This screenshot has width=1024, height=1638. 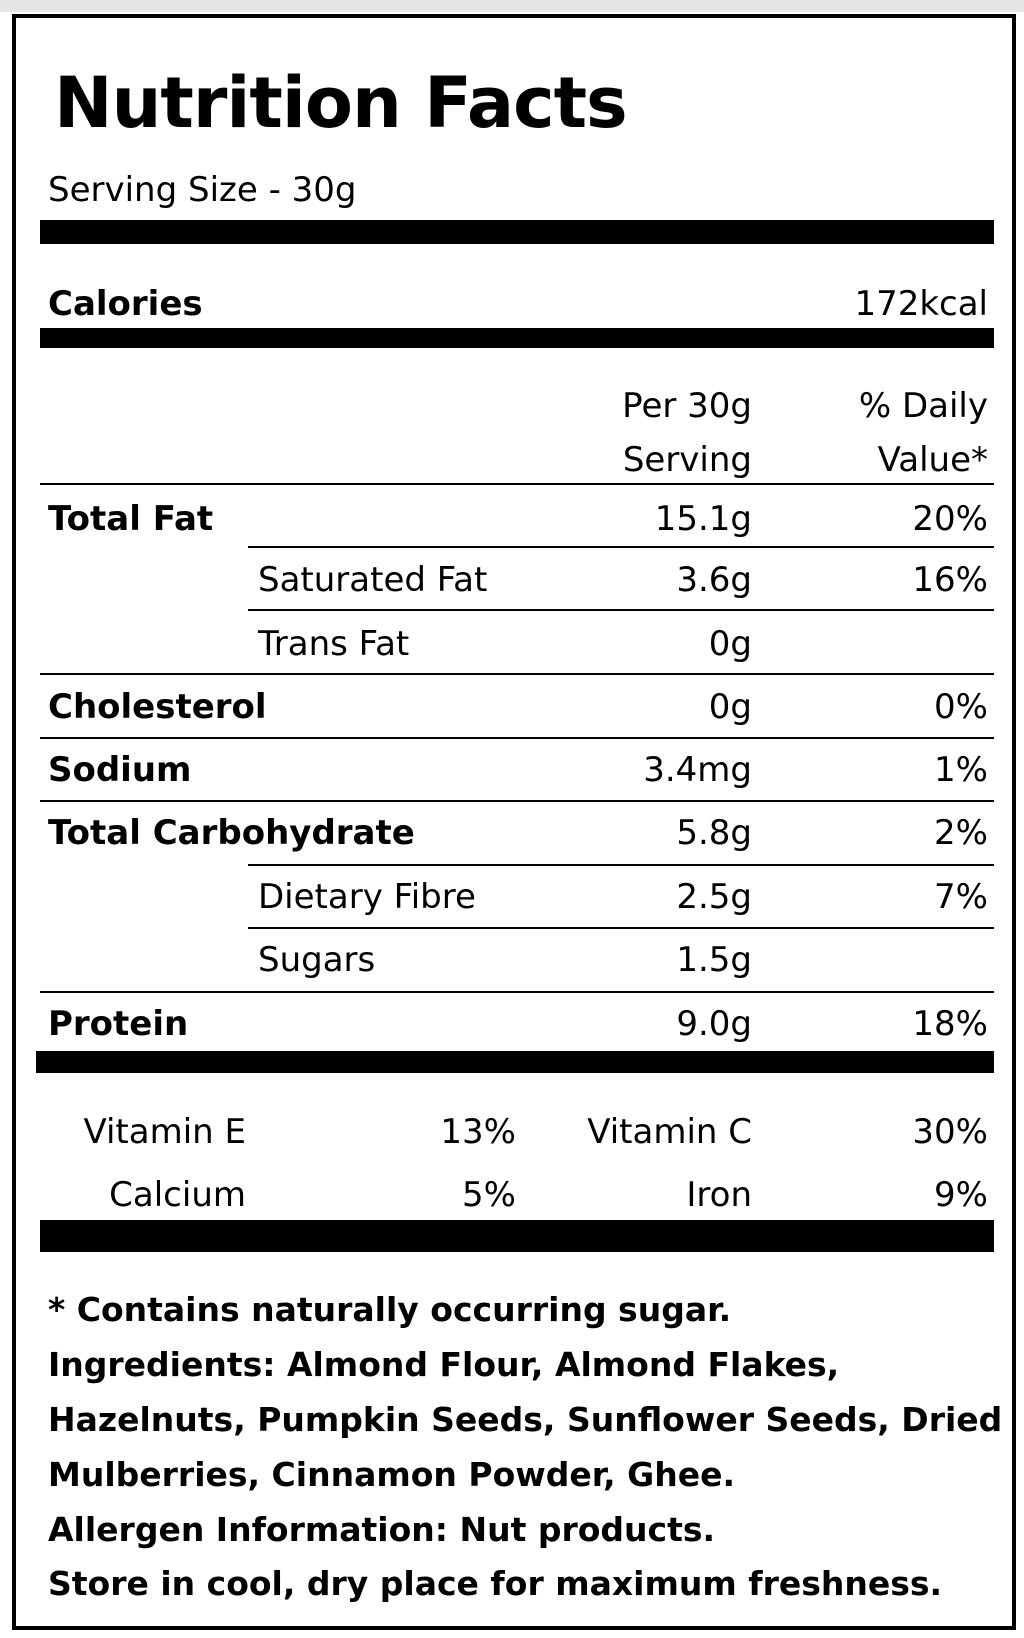 What do you see at coordinates (317, 960) in the screenshot?
I see `nutrient-name: Sugars` at bounding box center [317, 960].